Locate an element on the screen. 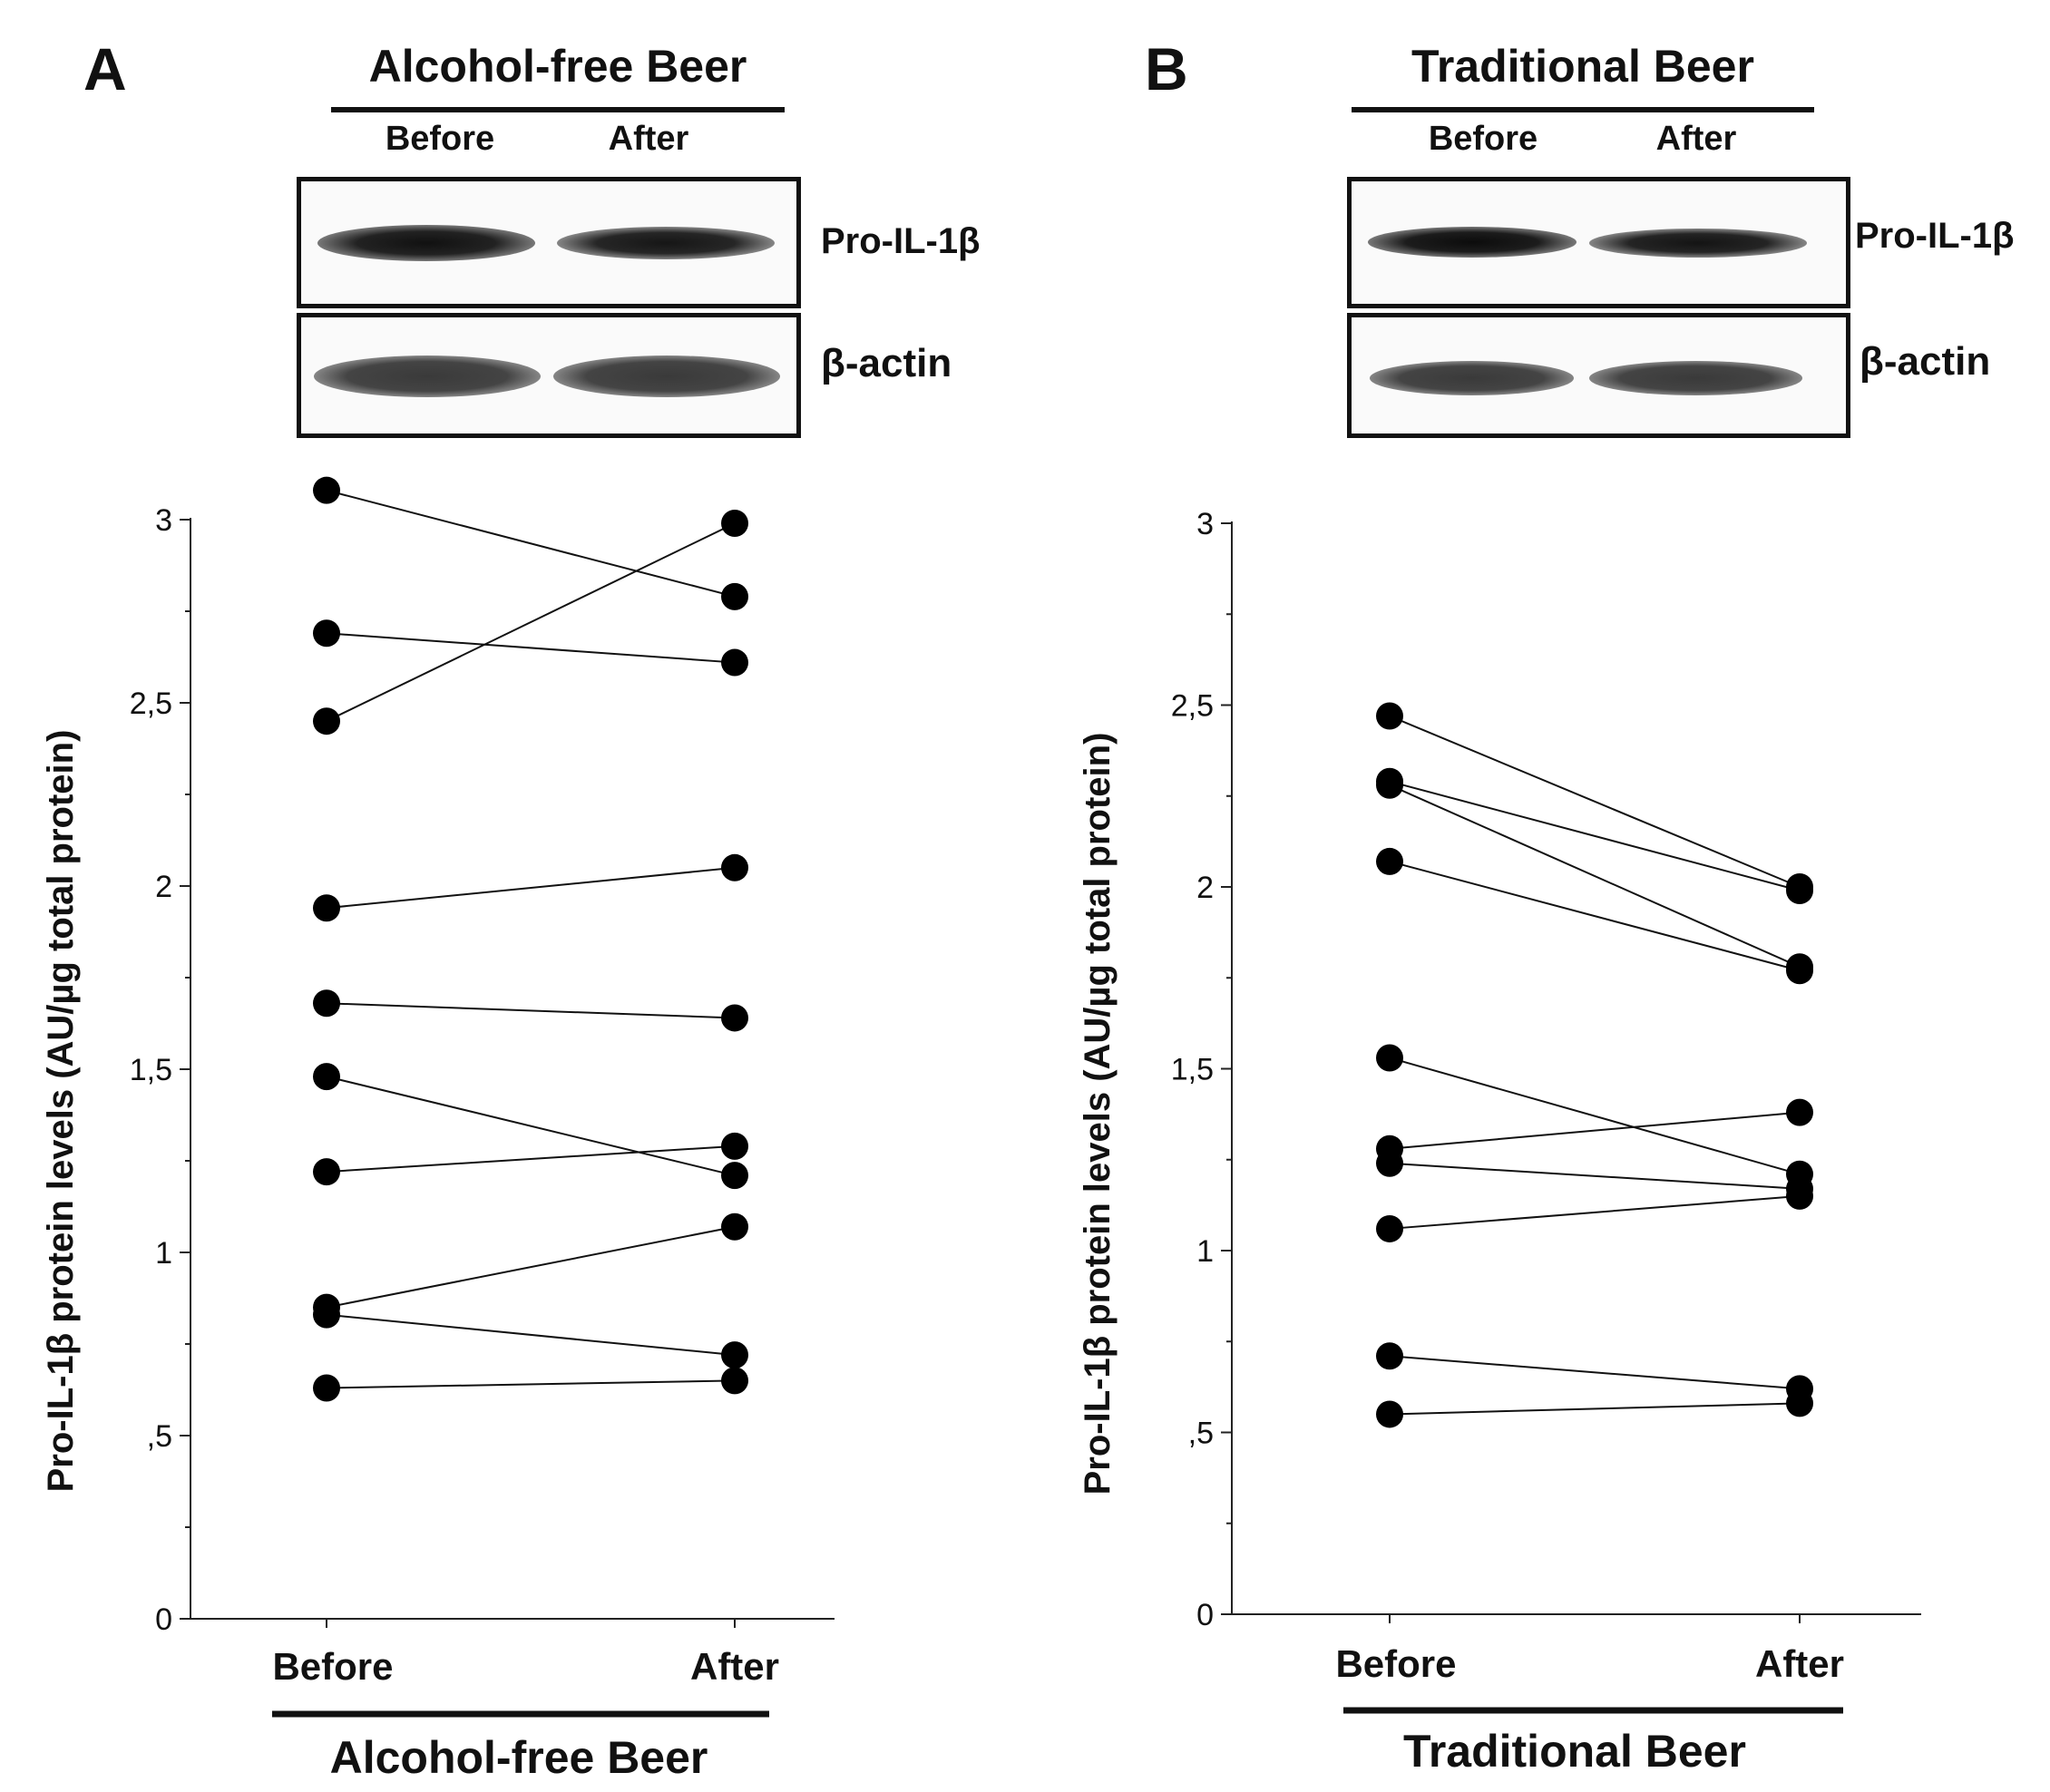 This screenshot has height=1792, width=2050. group-label: Alcohol-free Beer is located at coordinates (519, 1757).